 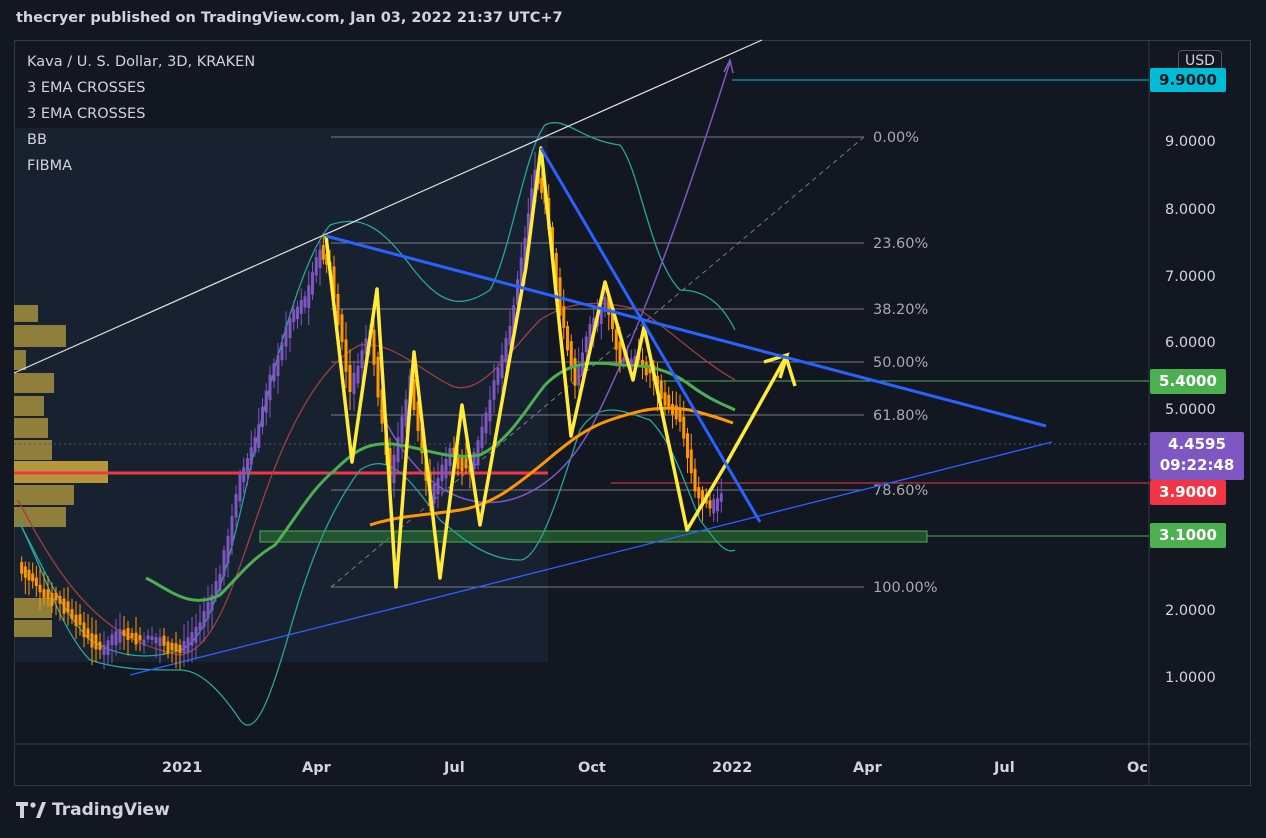 I want to click on support-zone, so click(x=593, y=536).